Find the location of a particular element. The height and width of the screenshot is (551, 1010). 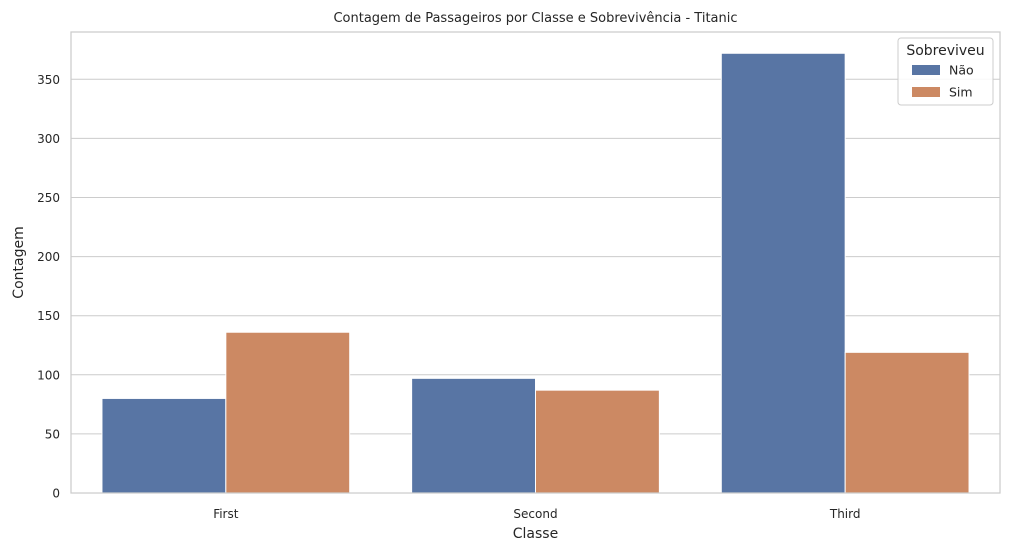

y-tick-labels: 0 50 100 150 200 250 300 350 is located at coordinates (48, 287).